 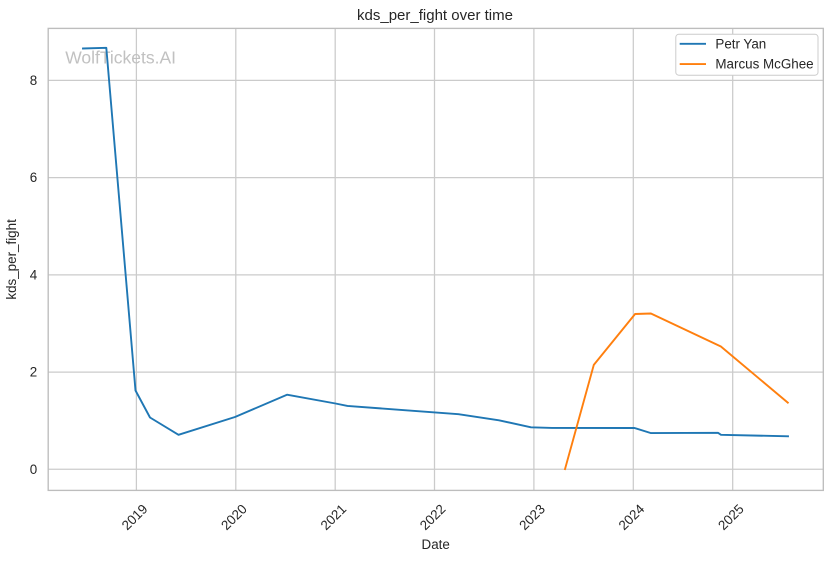 I want to click on svg-text: 4, so click(x=34, y=274).